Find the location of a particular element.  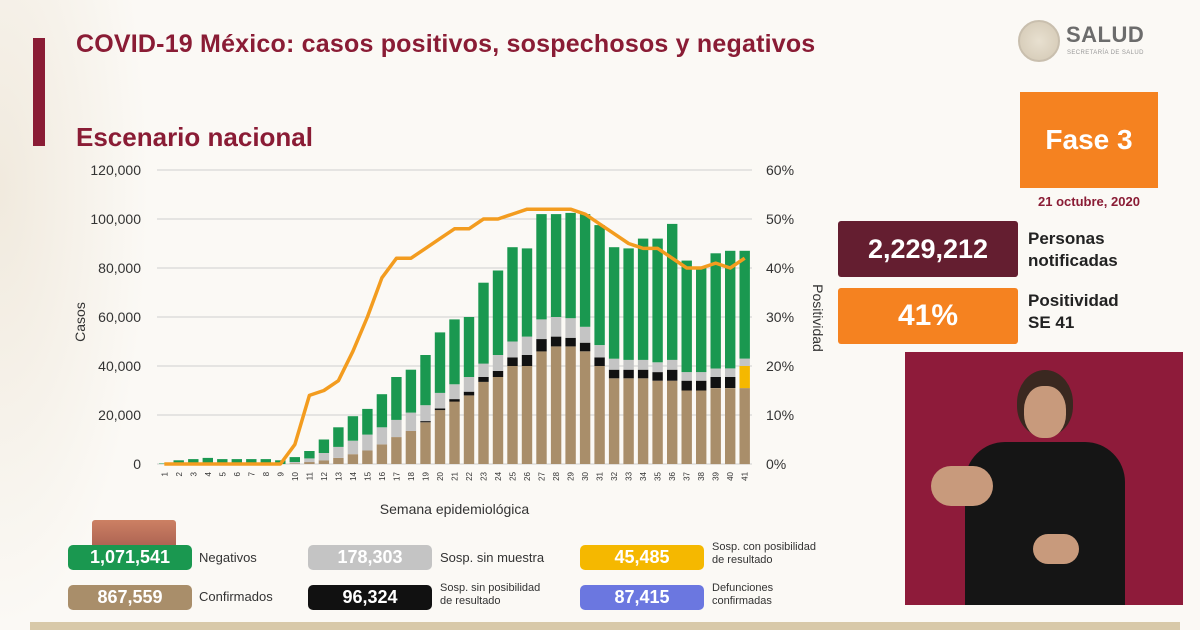

notified-count-box: 2,229,212 is located at coordinates (928, 249).